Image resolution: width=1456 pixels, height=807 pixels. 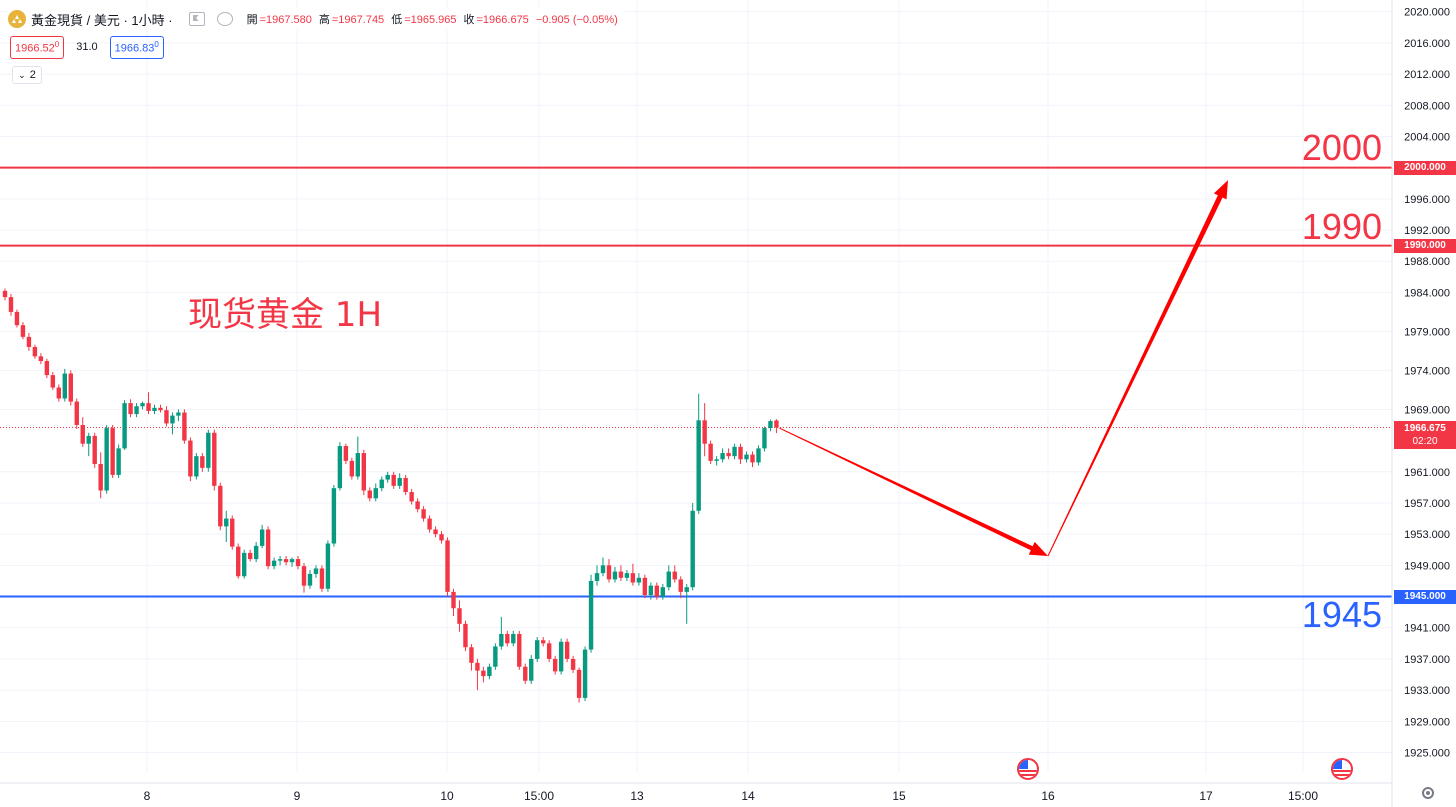 What do you see at coordinates (32, 75) in the screenshot?
I see `indicator-count: 2` at bounding box center [32, 75].